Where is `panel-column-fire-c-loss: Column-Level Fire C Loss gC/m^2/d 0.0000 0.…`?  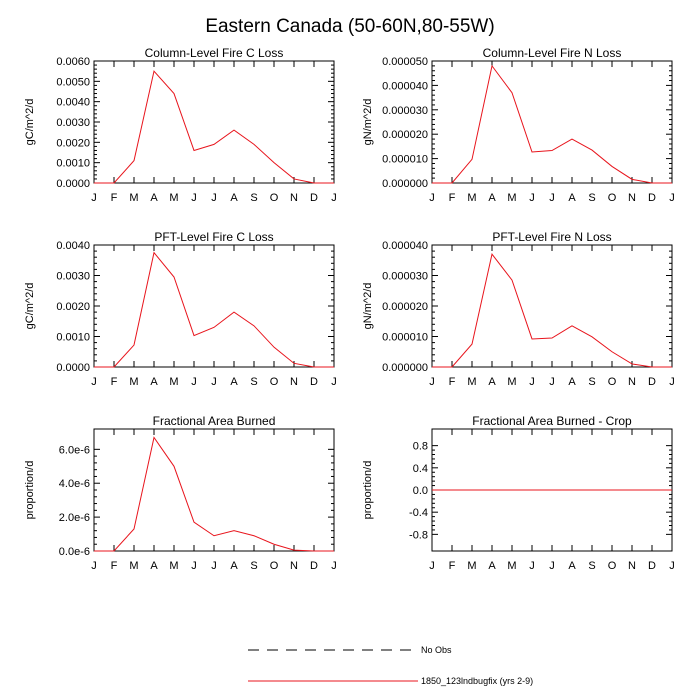
panel-column-fire-c-loss: Column-Level Fire C Loss gC/m^2/d 0.0000 0.… is located at coordinates (180, 125).